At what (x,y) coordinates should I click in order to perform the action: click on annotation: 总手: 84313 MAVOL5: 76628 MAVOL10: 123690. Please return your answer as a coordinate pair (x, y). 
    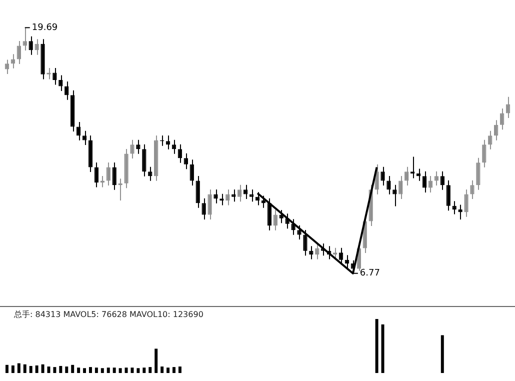
    Looking at the image, I should click on (109, 314).